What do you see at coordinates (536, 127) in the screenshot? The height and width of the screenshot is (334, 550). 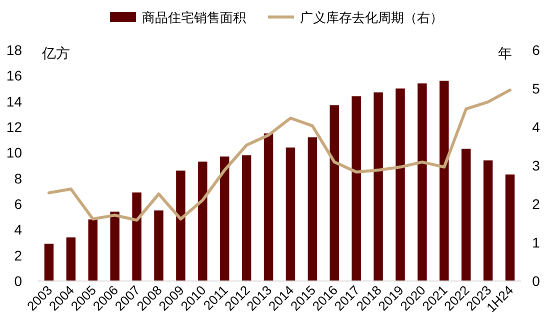 I see `y2-tick-label: 4` at bounding box center [536, 127].